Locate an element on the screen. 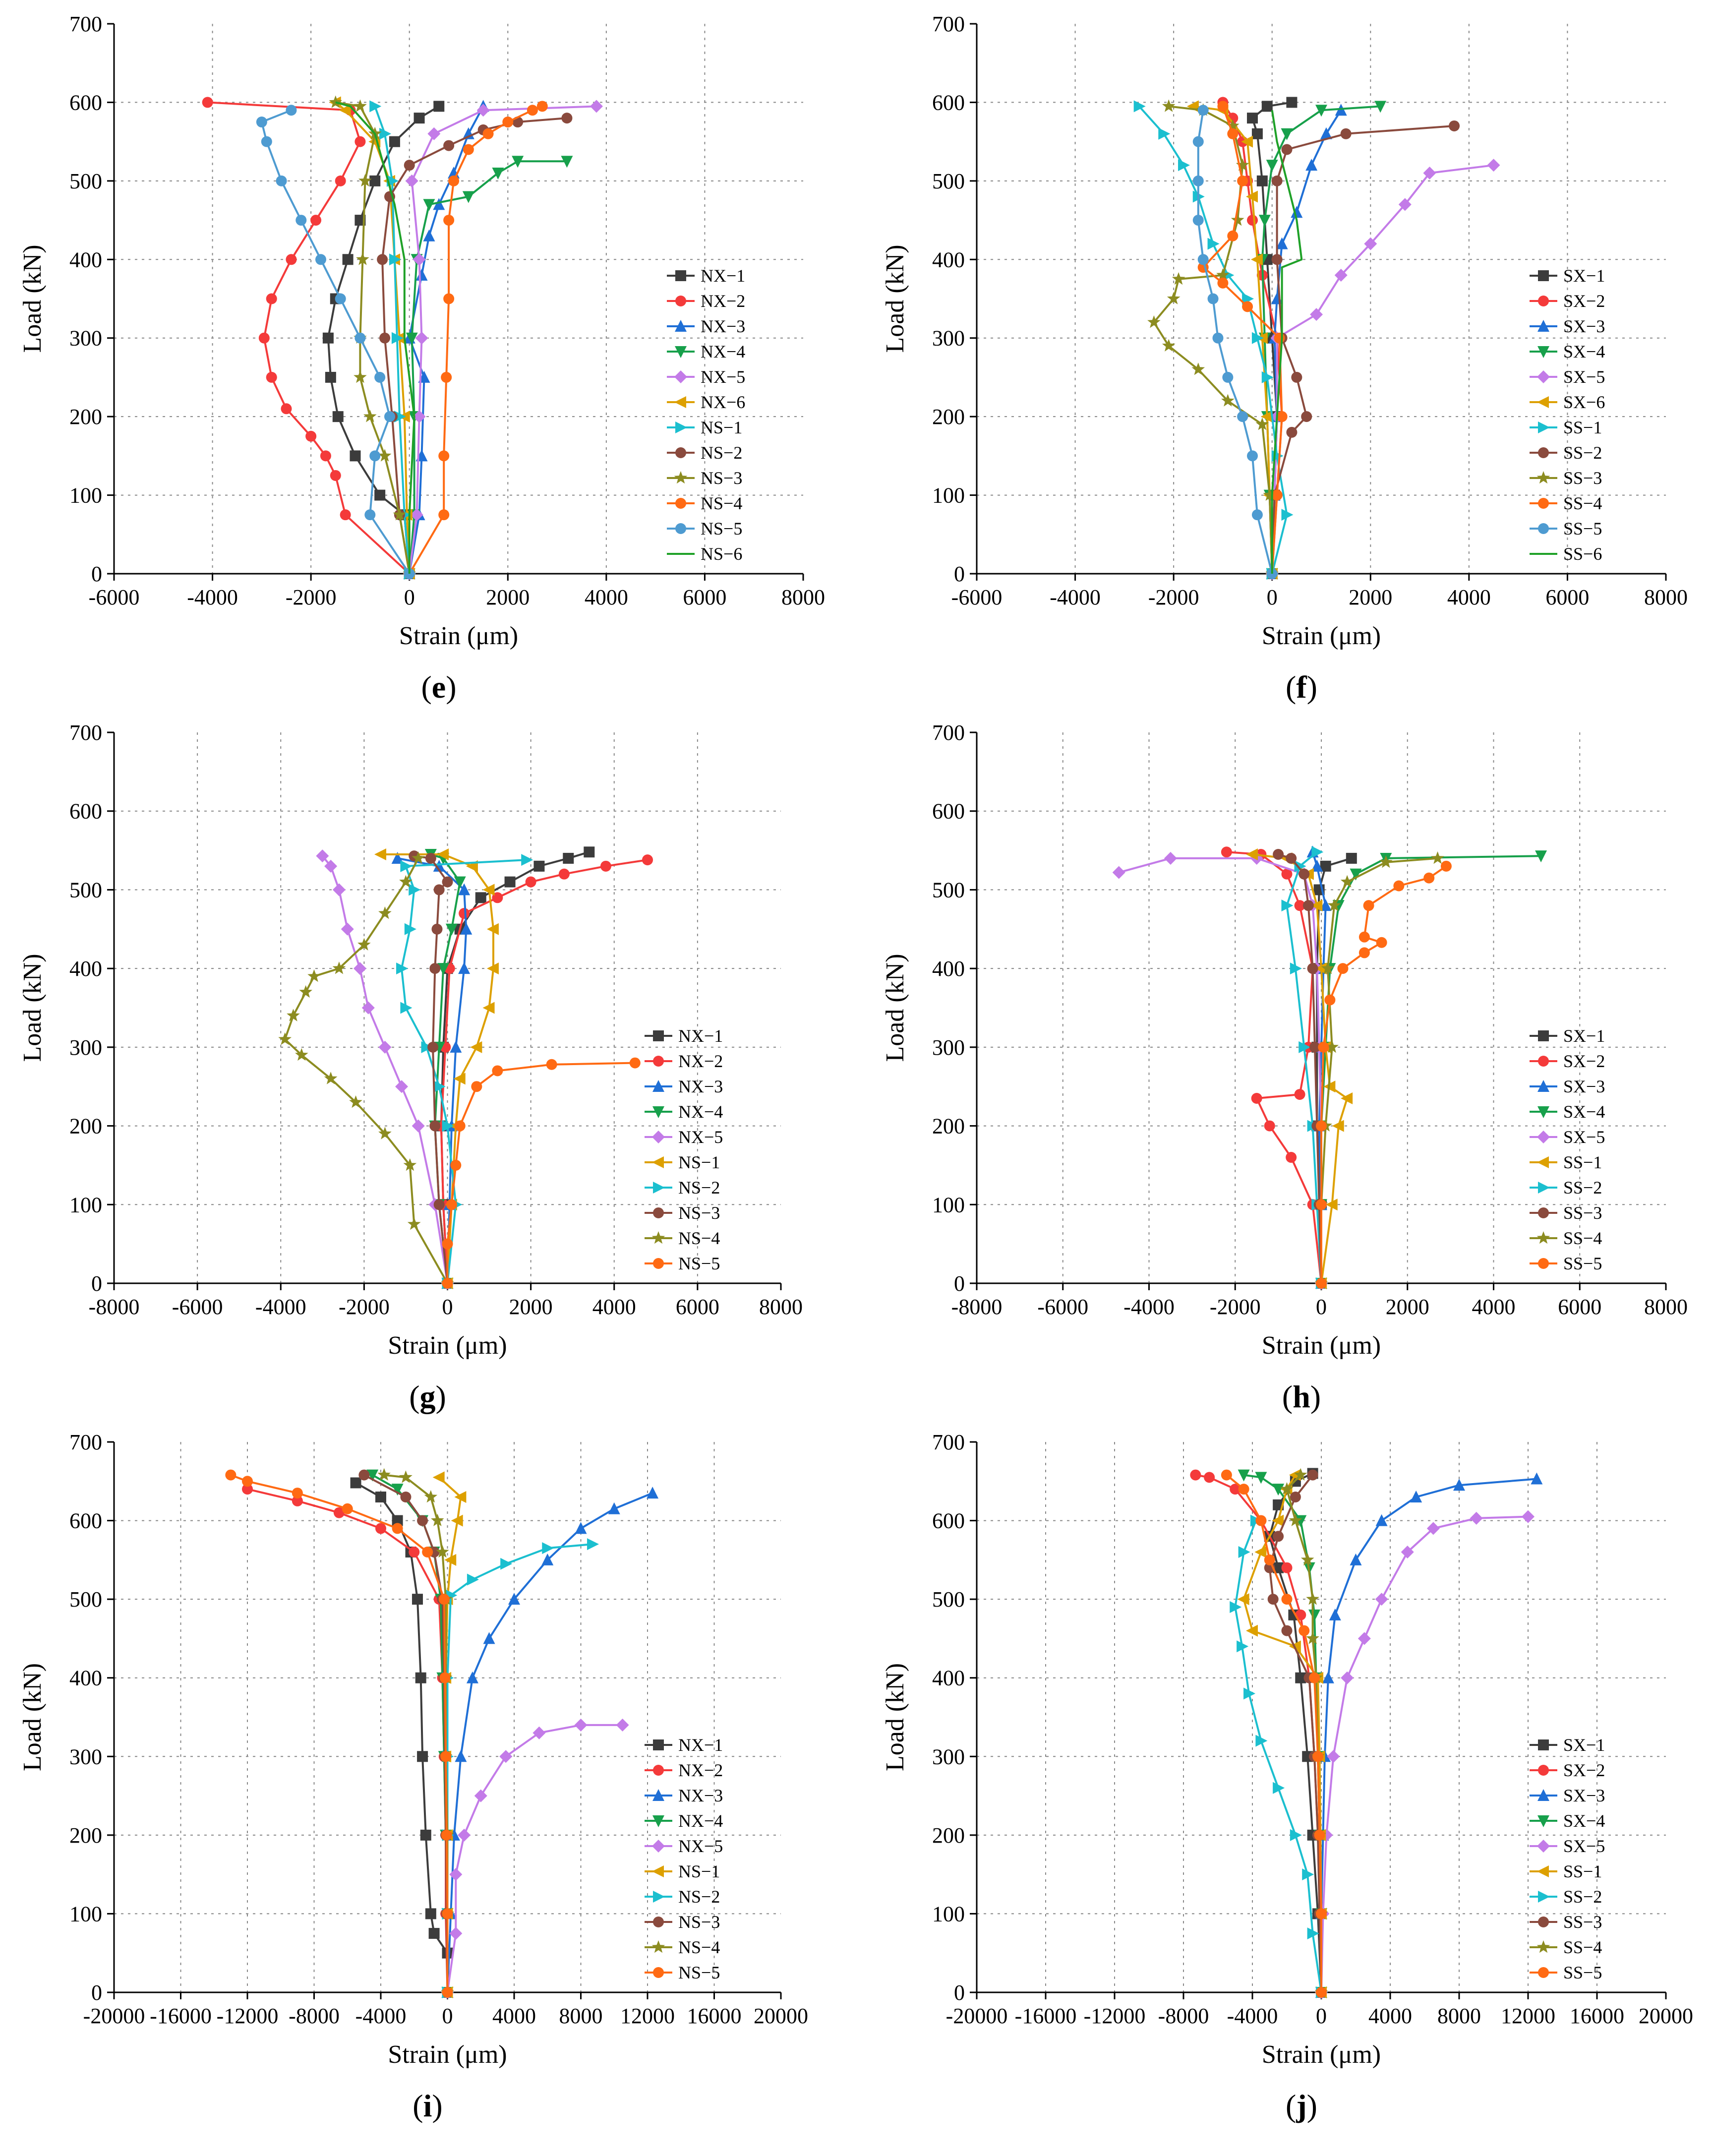  x-tick-label: -4000 is located at coordinates (381, 2016).